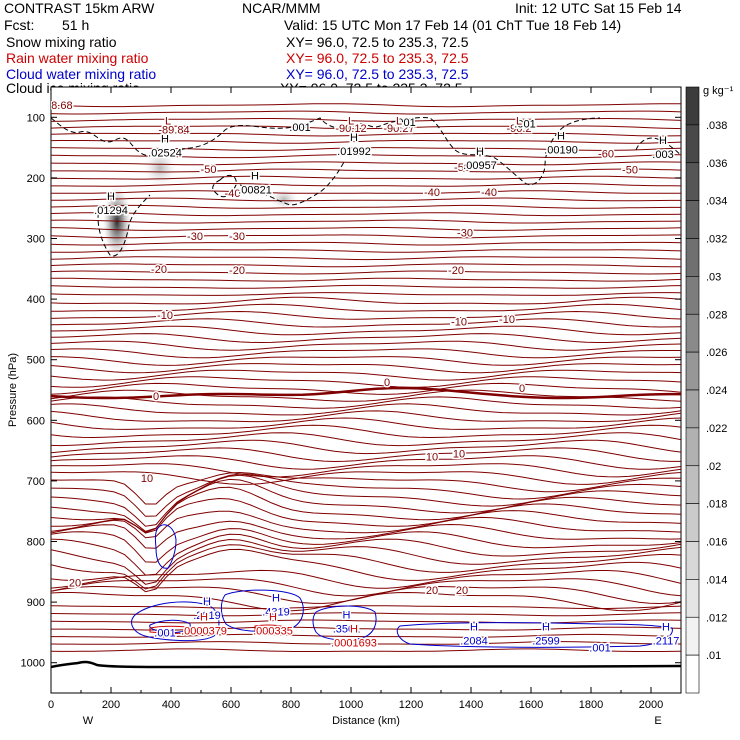 The image size is (740, 740). Describe the element at coordinates (377, 74) in the screenshot. I see `field-xy-cloud-water: XY= 96.0, 72.5 to 235.3, 72.5` at that location.